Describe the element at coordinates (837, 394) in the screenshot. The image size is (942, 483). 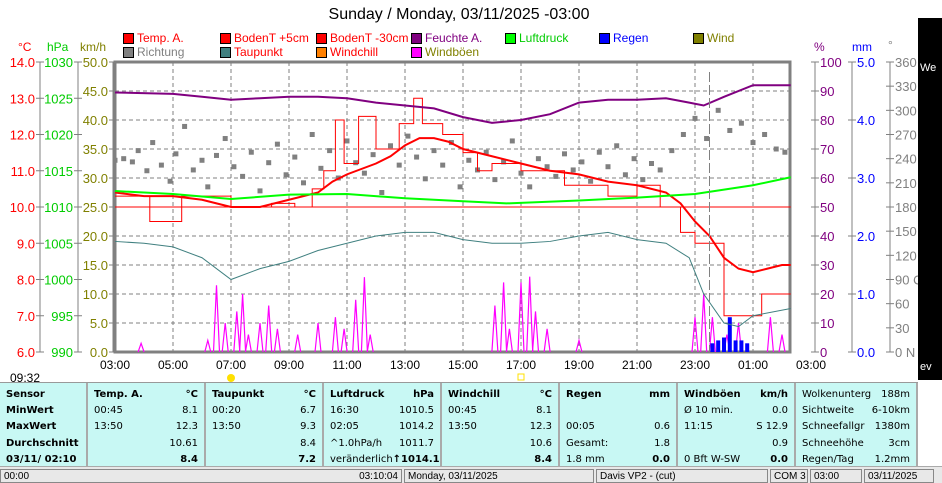
I see `cell: Wolkenunterg` at that location.